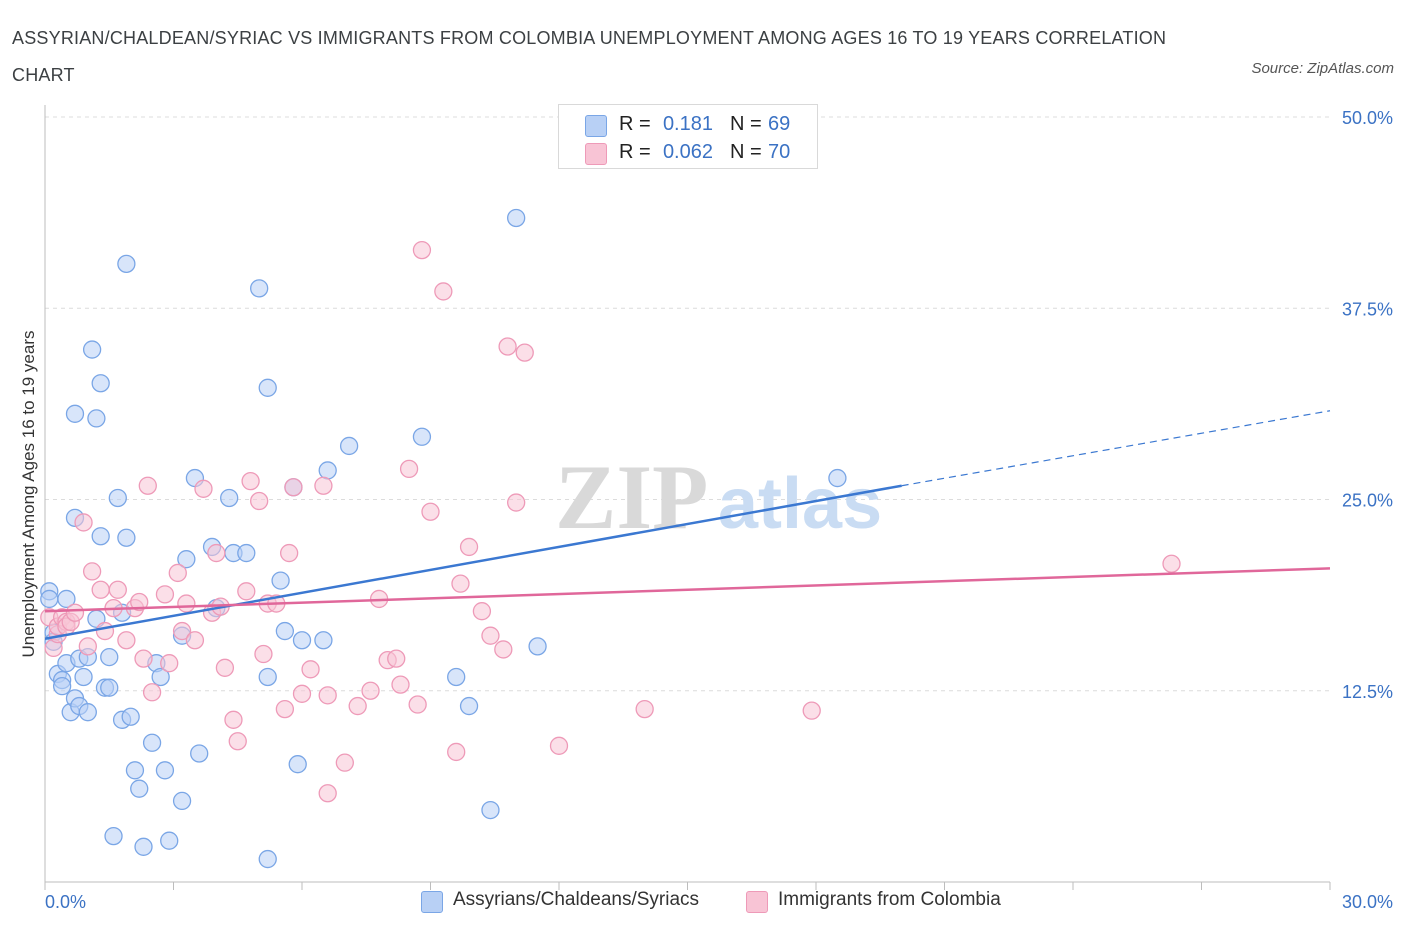 Image resolution: width=1406 pixels, height=930 pixels. What do you see at coordinates (1367, 501) in the screenshot?
I see `y-tick-label: 25.0%` at bounding box center [1367, 501].